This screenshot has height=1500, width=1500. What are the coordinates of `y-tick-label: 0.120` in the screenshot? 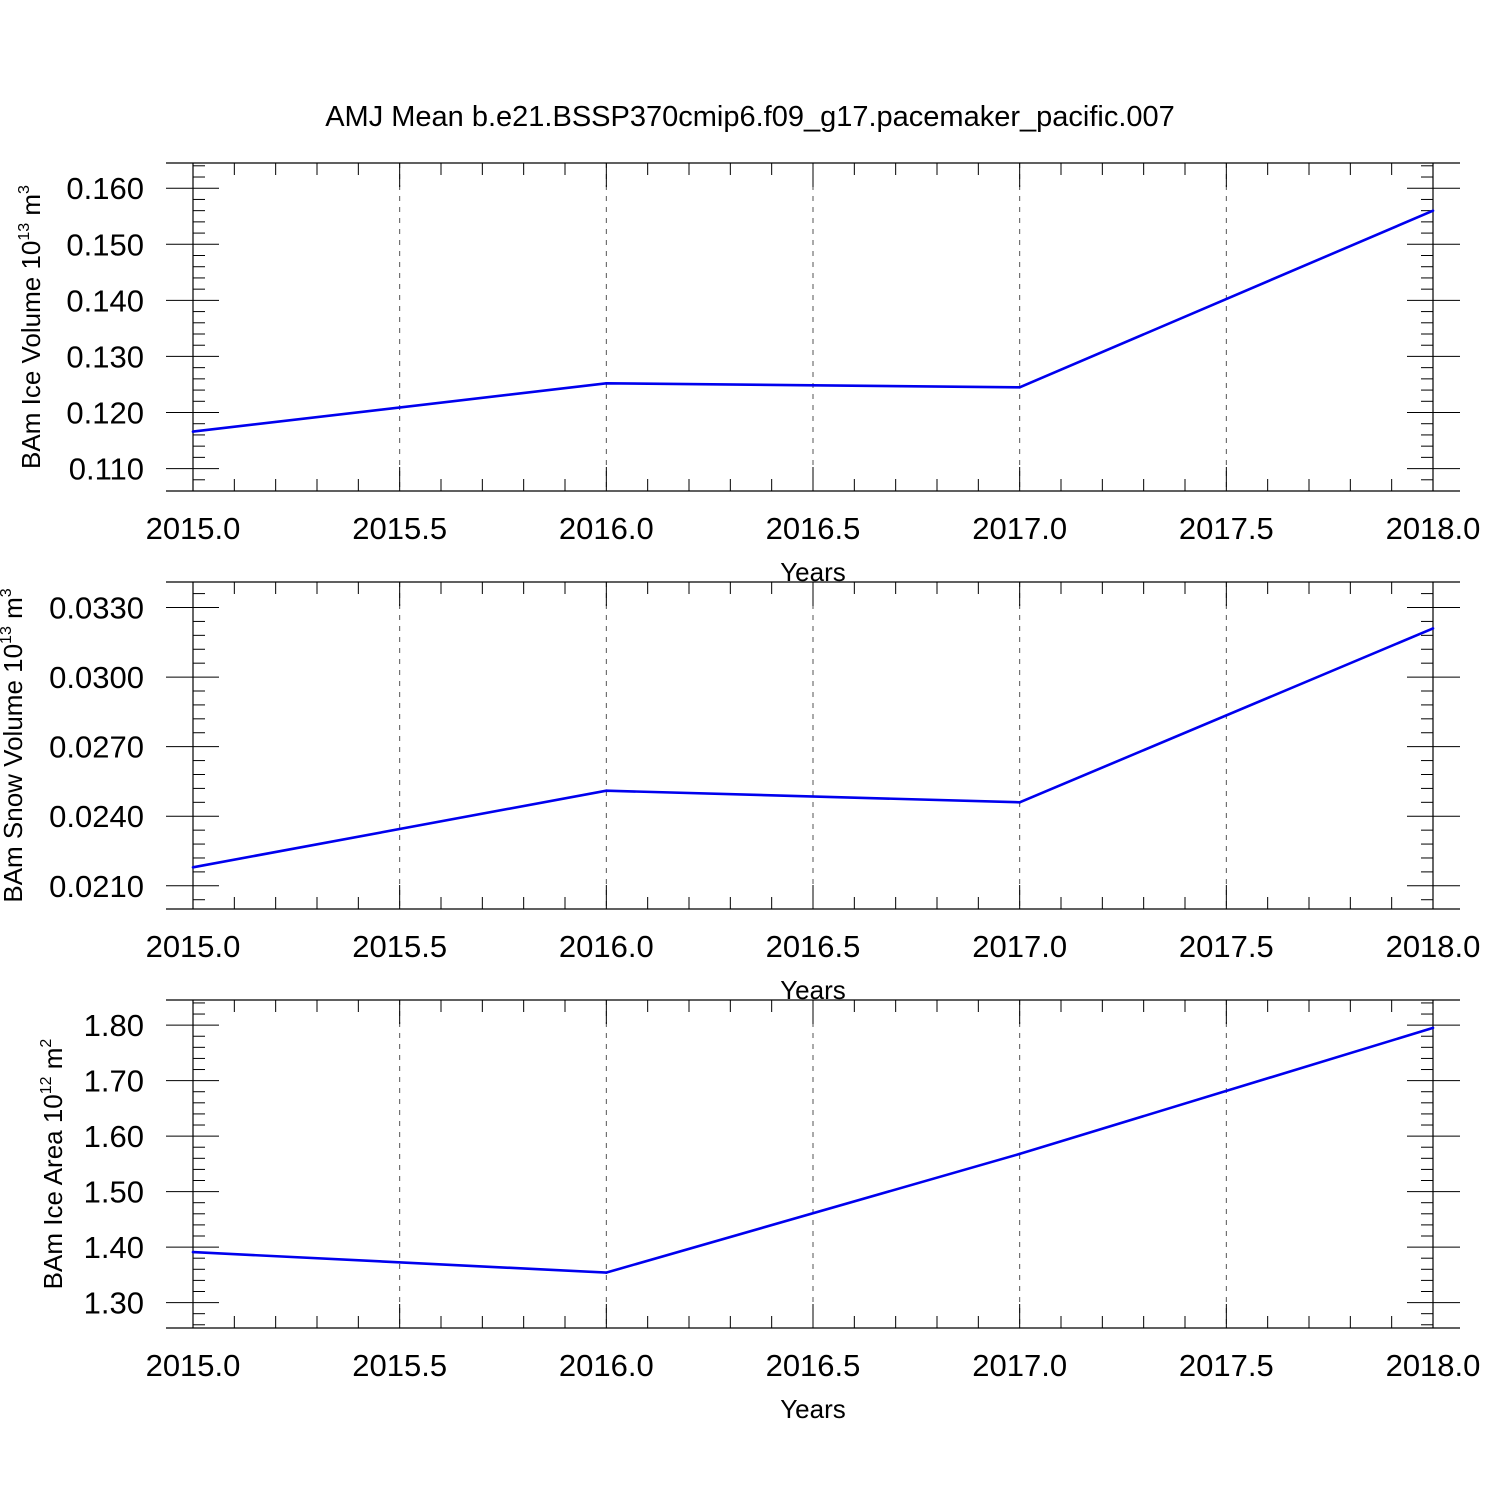 It's located at (105, 413).